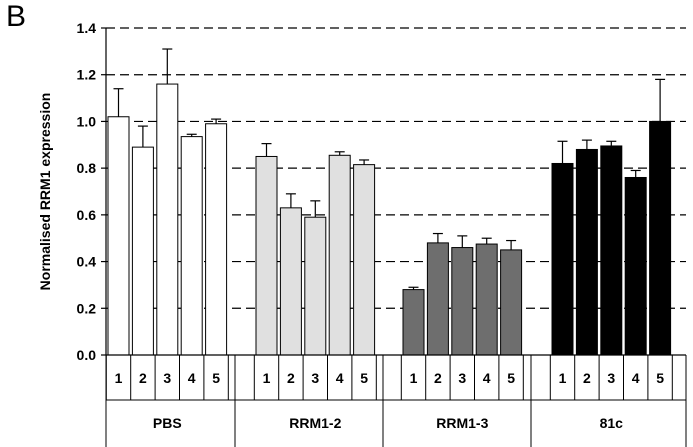 The width and height of the screenshot is (693, 447). What do you see at coordinates (87, 28) in the screenshot?
I see `y-tick-label: 1.4` at bounding box center [87, 28].